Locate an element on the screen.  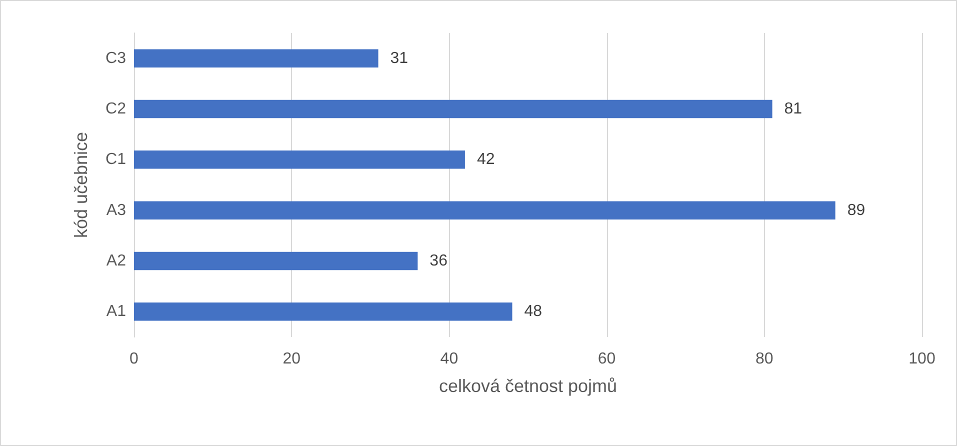
x-tick-label: 40 is located at coordinates (449, 359).